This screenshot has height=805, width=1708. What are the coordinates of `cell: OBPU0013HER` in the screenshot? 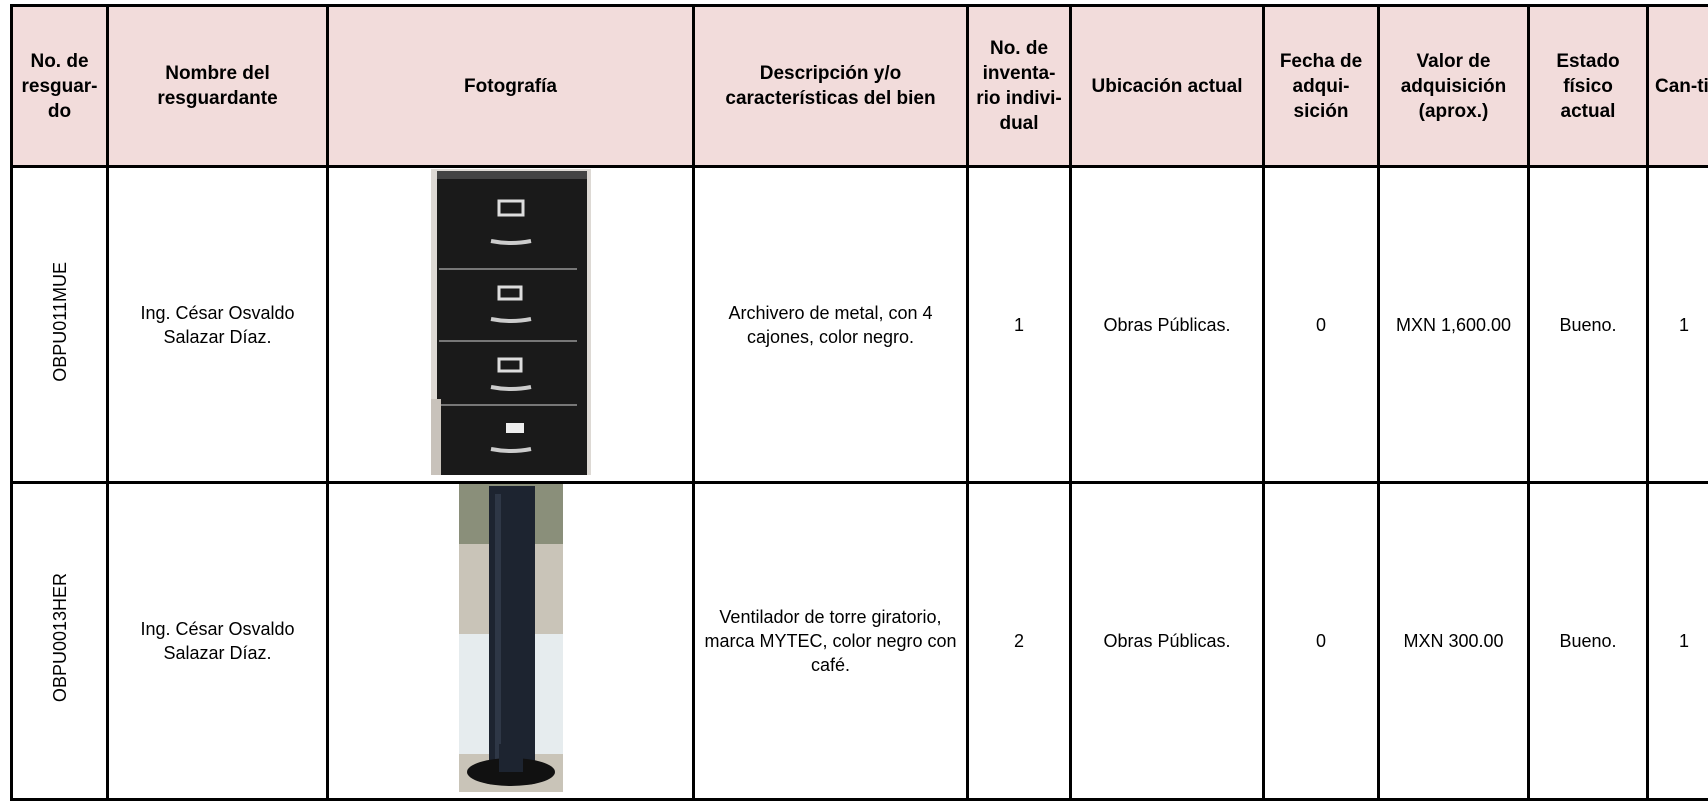 It's located at (59, 641).